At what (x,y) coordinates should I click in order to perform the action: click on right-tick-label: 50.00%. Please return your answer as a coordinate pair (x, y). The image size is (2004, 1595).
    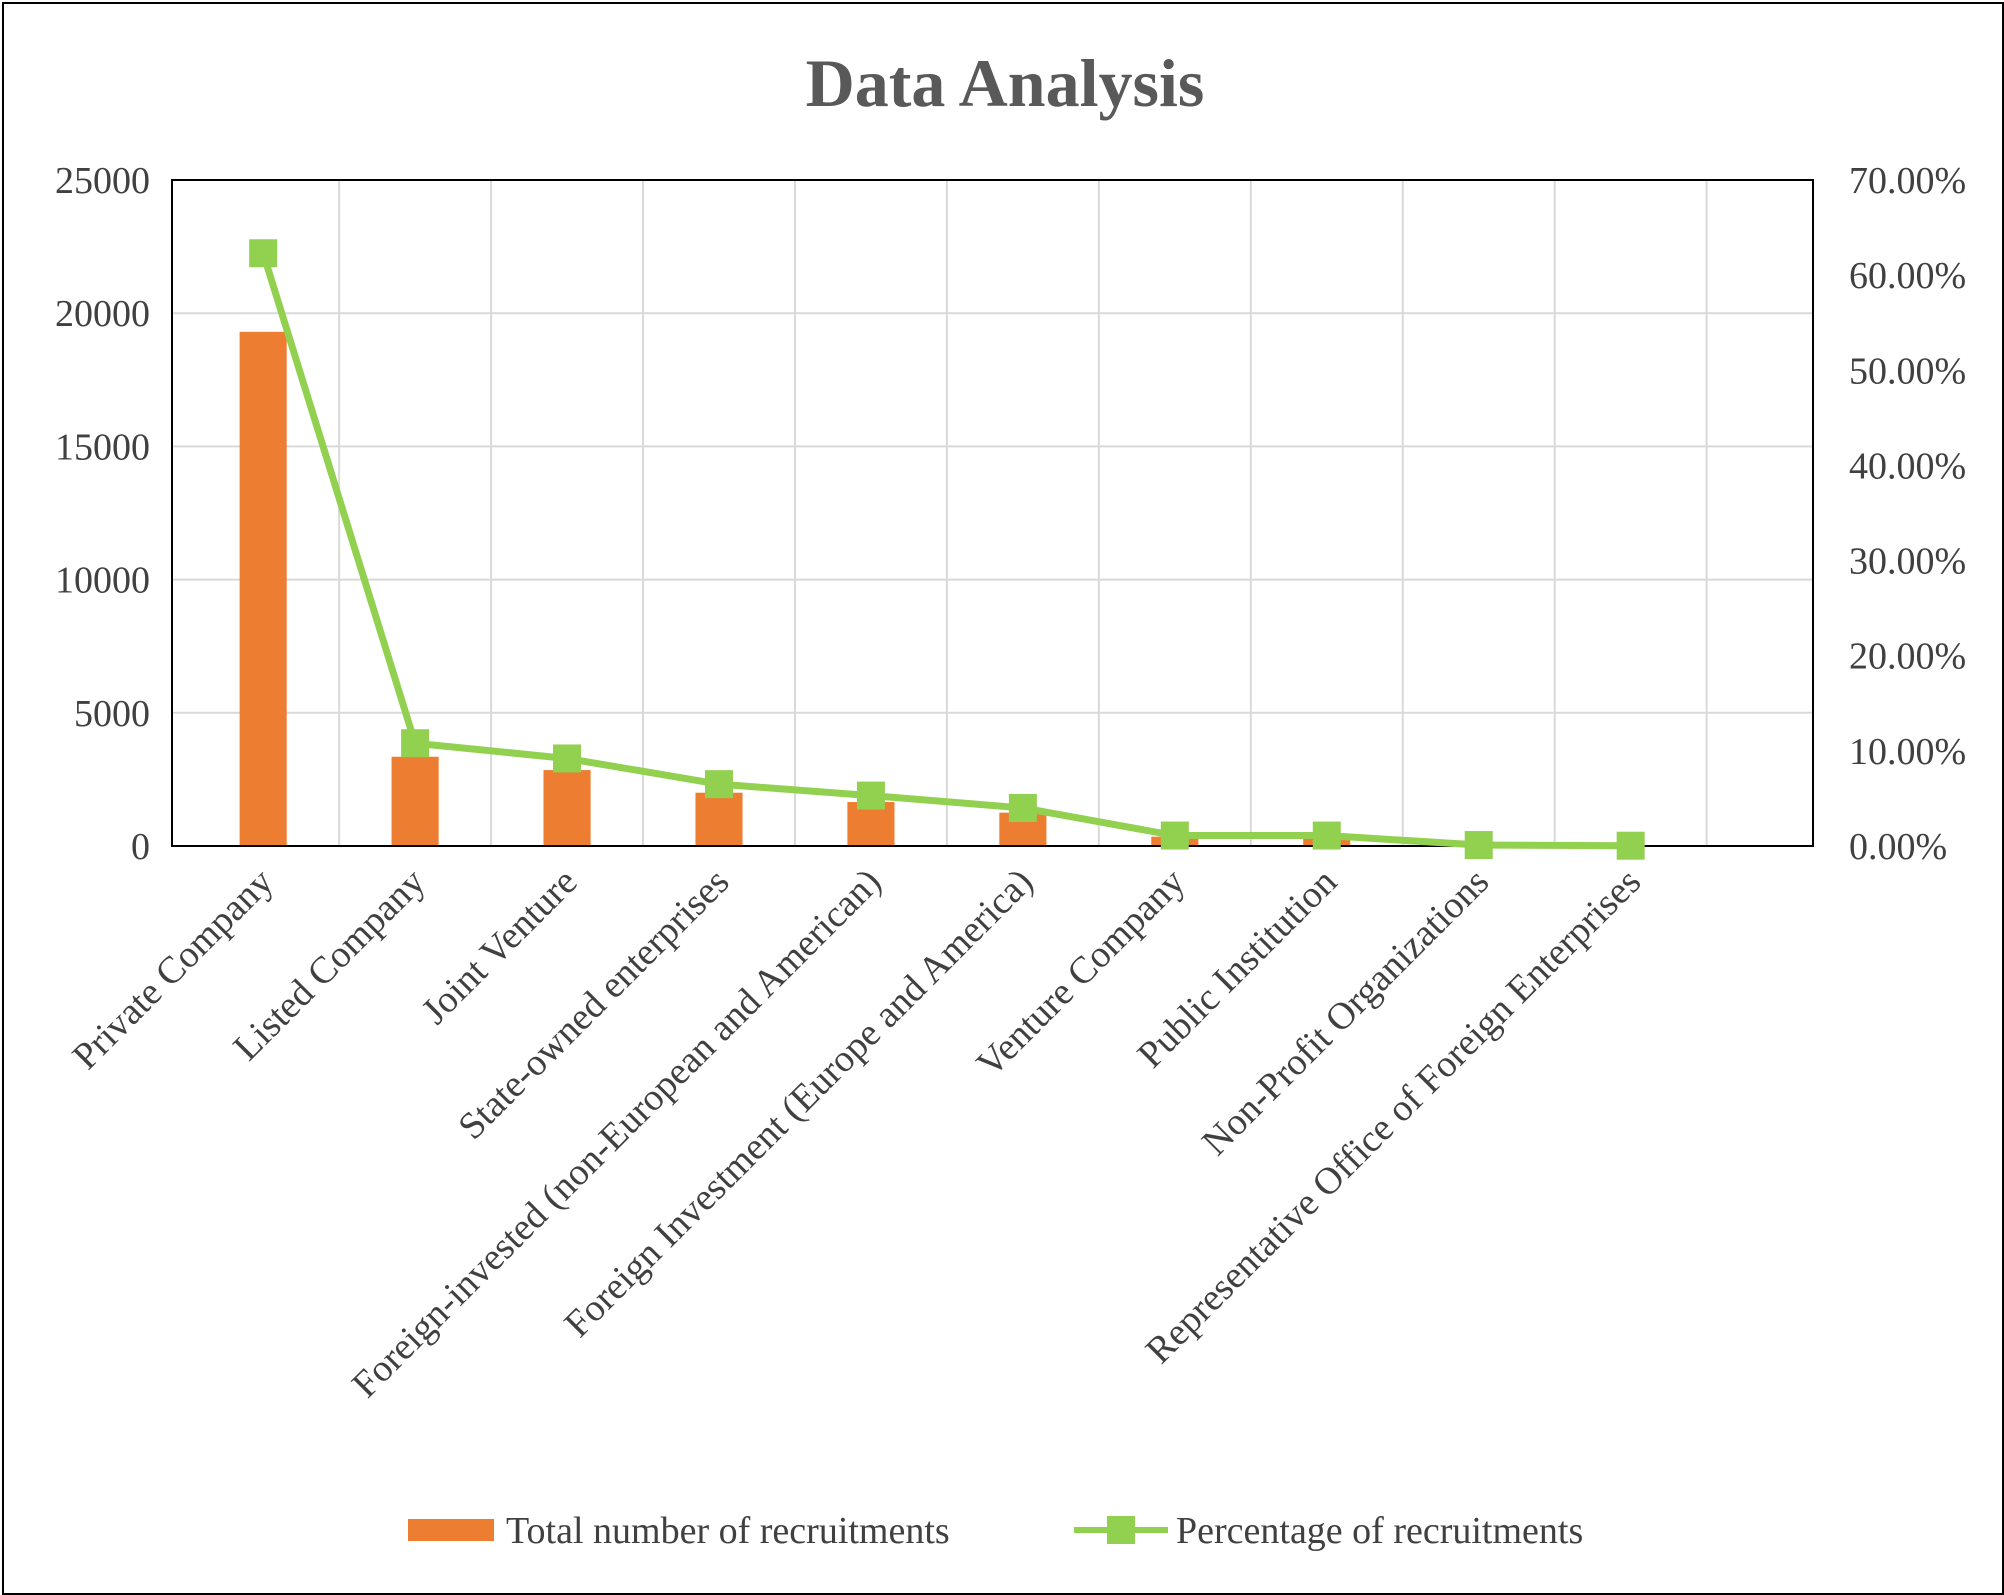
    Looking at the image, I should click on (1907, 371).